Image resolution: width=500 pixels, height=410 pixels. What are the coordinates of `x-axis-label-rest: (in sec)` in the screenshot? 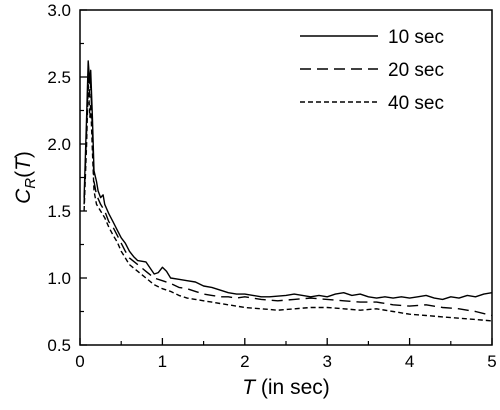 It's located at (292, 387).